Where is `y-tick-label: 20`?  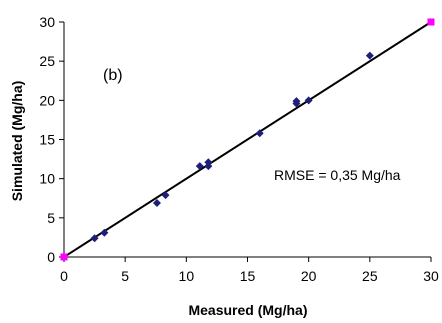
y-tick-label: 20 is located at coordinates (47, 100).